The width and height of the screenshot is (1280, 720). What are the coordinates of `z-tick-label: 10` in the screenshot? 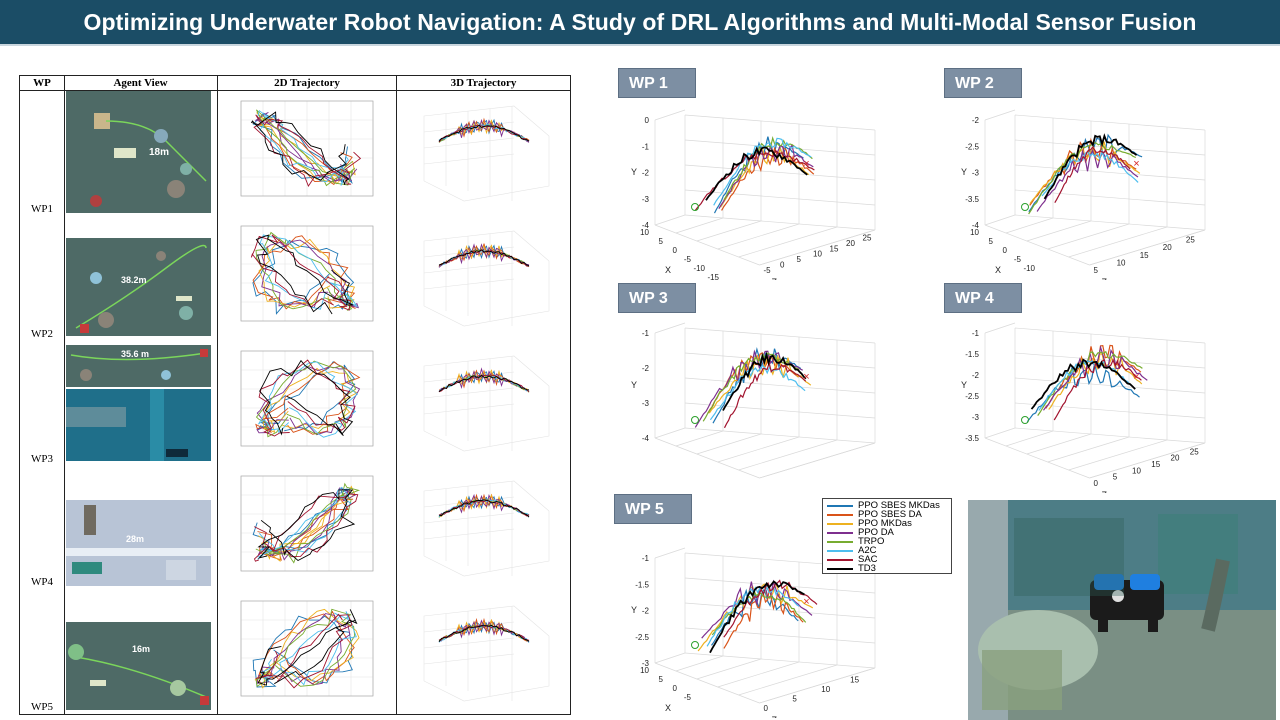 It's located at (817, 254).